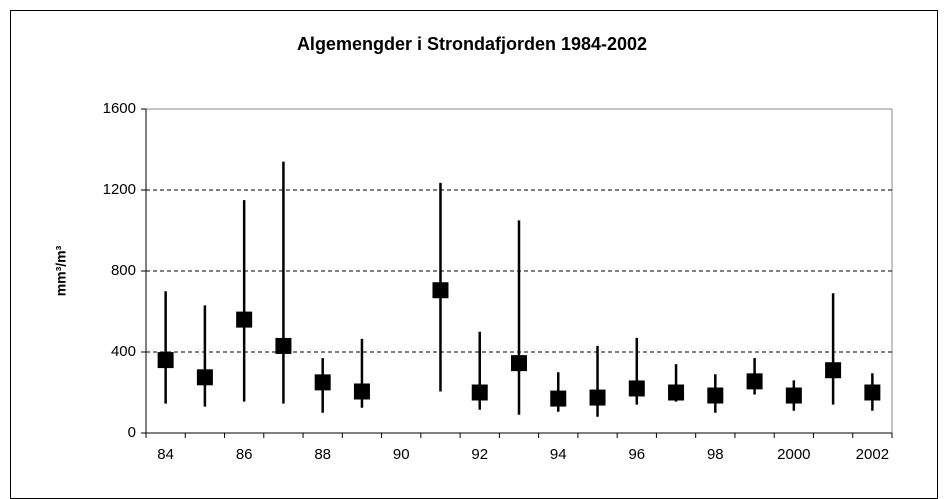  Describe the element at coordinates (165, 454) in the screenshot. I see `x-tick-label: 84` at that location.